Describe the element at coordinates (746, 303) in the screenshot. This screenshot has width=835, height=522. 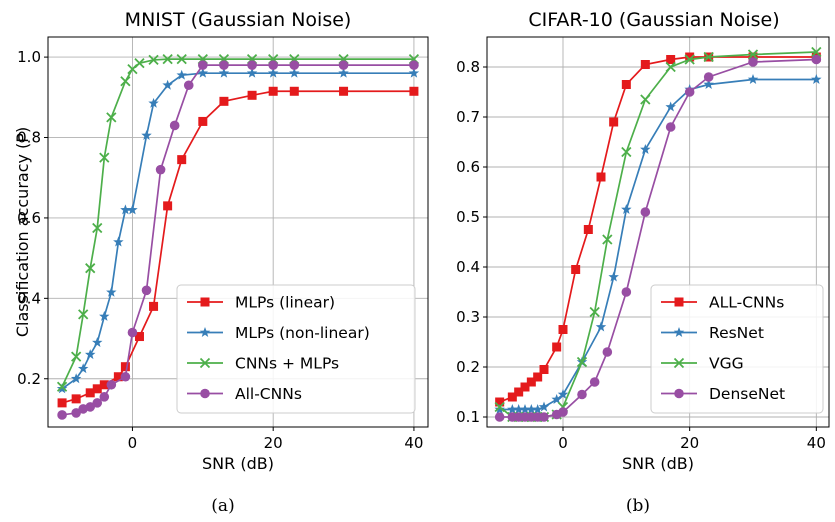
I see `legend-label: ALL-CNNs` at that location.